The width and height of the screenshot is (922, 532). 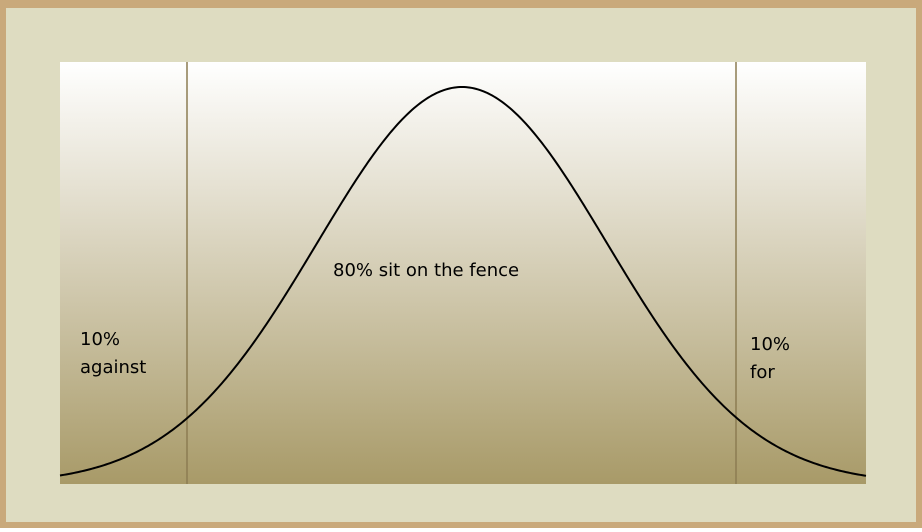 What do you see at coordinates (762, 372) in the screenshot?
I see `right-label: for` at bounding box center [762, 372].